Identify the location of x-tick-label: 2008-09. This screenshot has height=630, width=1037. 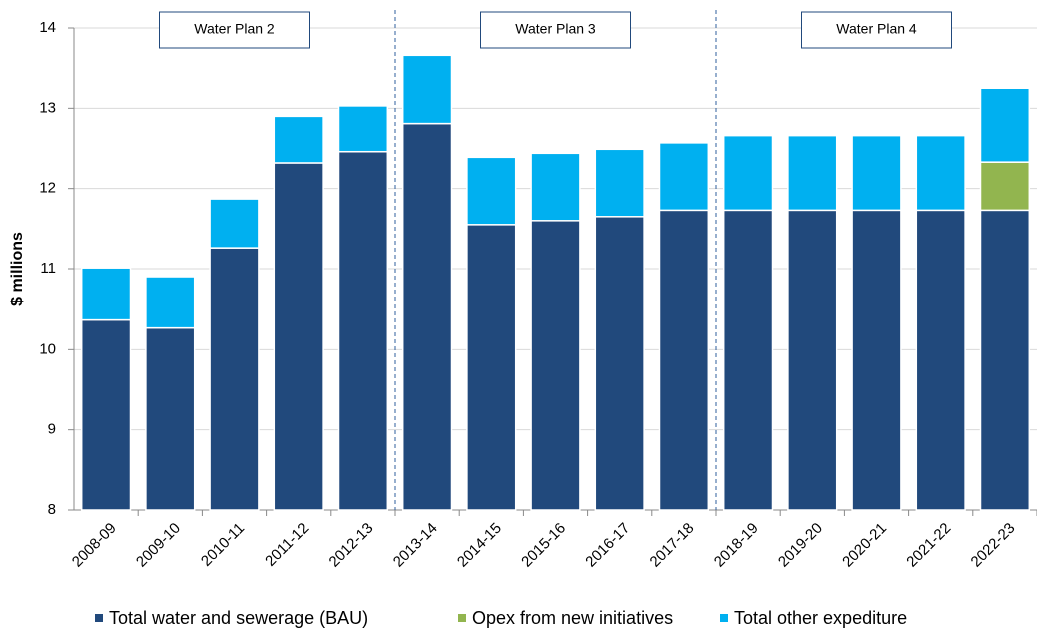
(94, 545).